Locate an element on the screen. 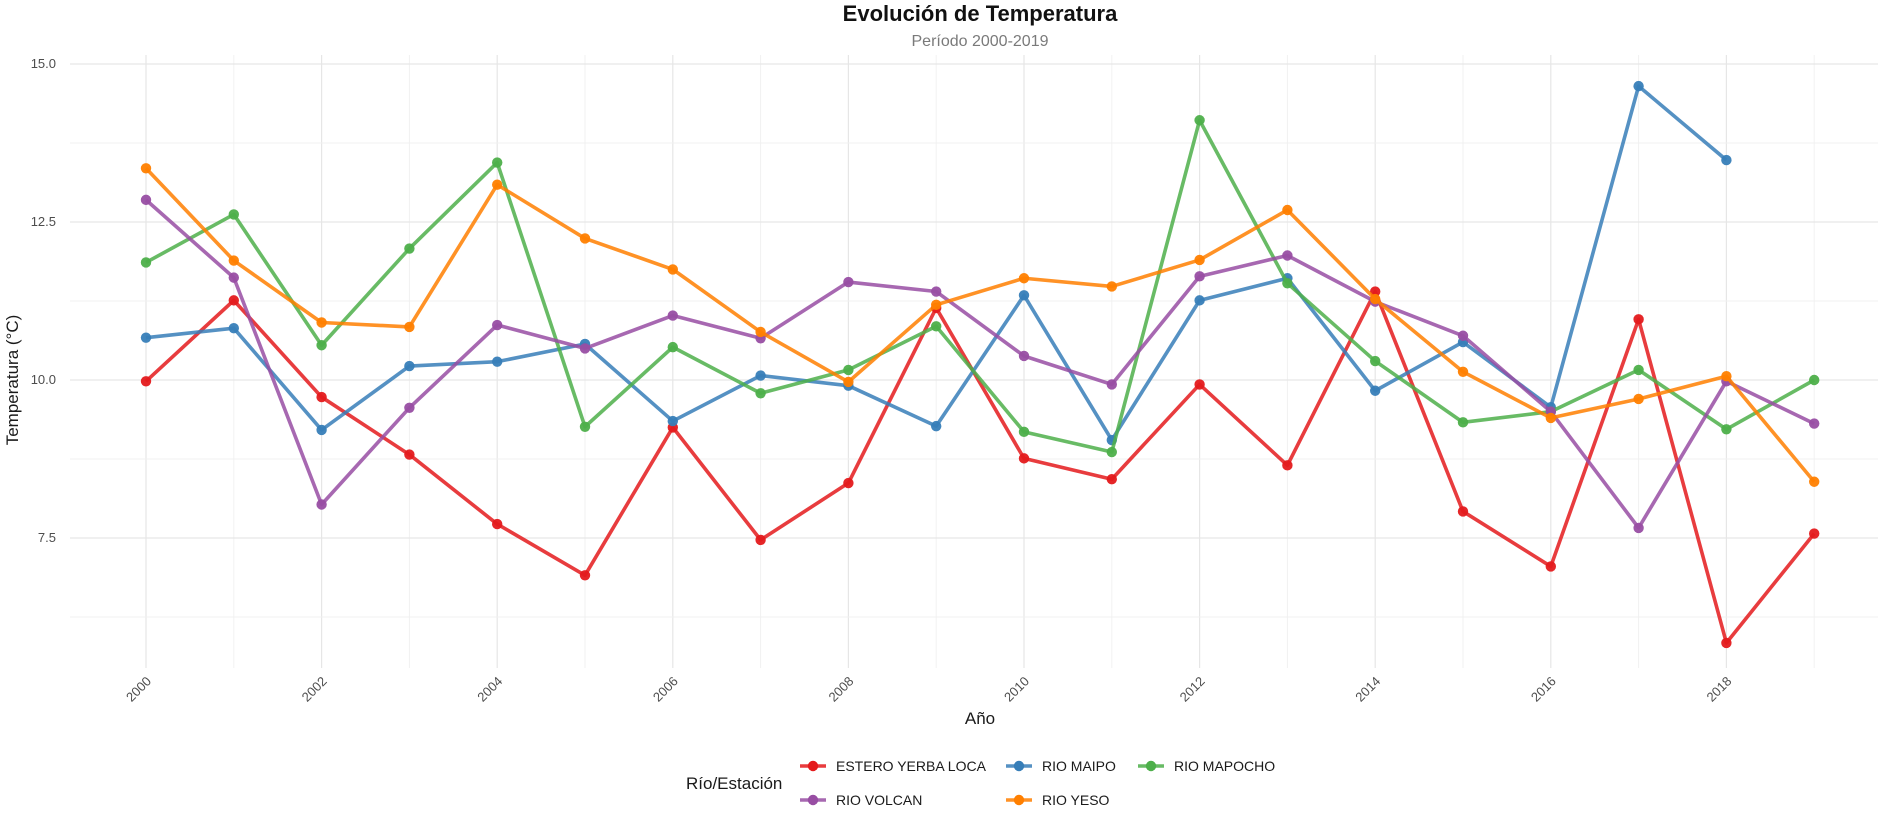  y-axis-title: Temperatura (°C) is located at coordinates (12, 380).